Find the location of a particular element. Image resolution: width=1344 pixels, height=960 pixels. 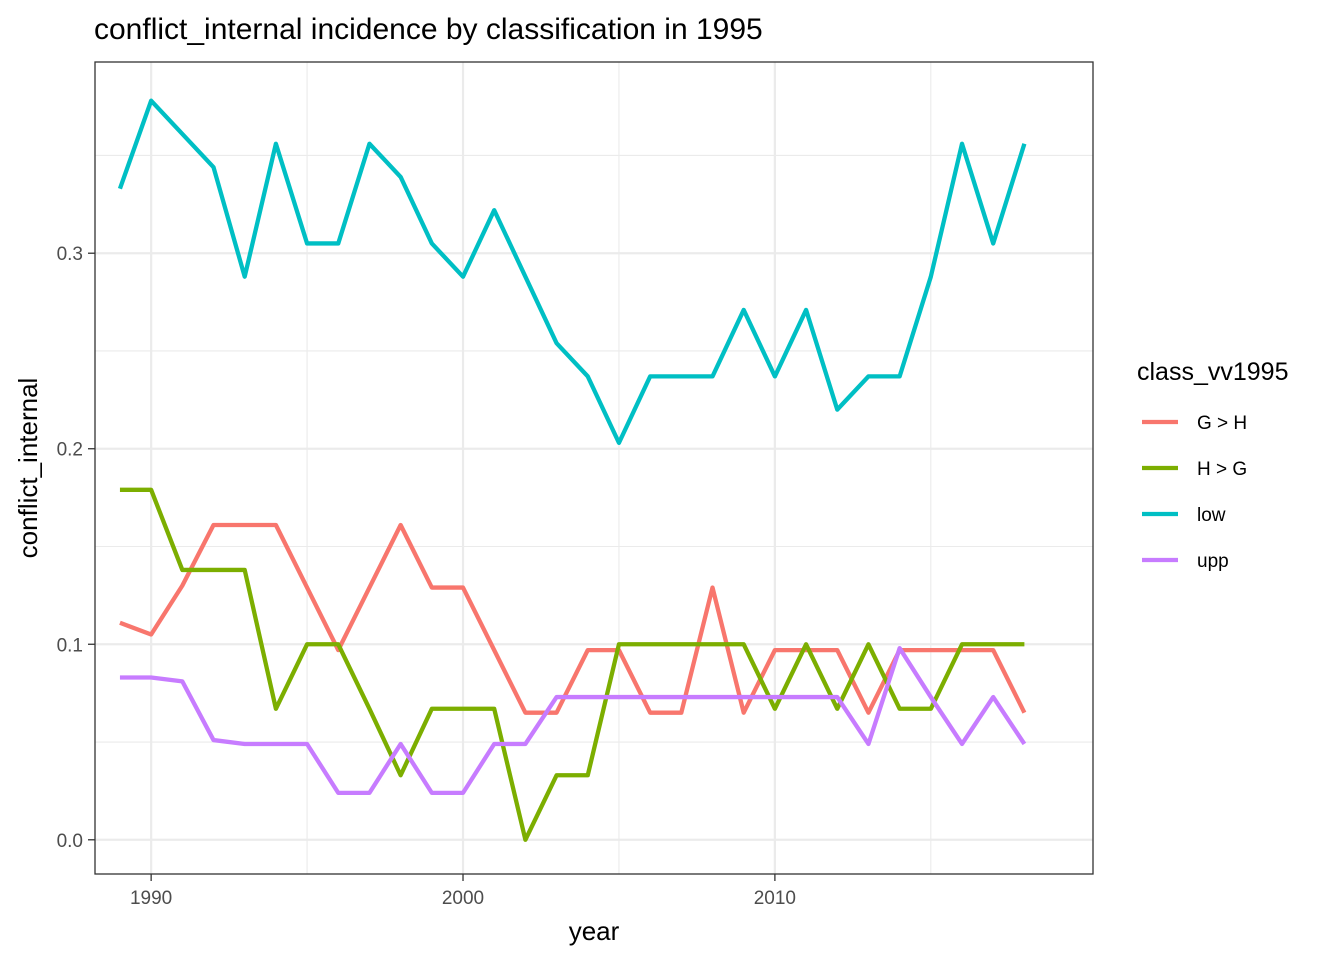

x-tick-label: 1990 is located at coordinates (151, 898).